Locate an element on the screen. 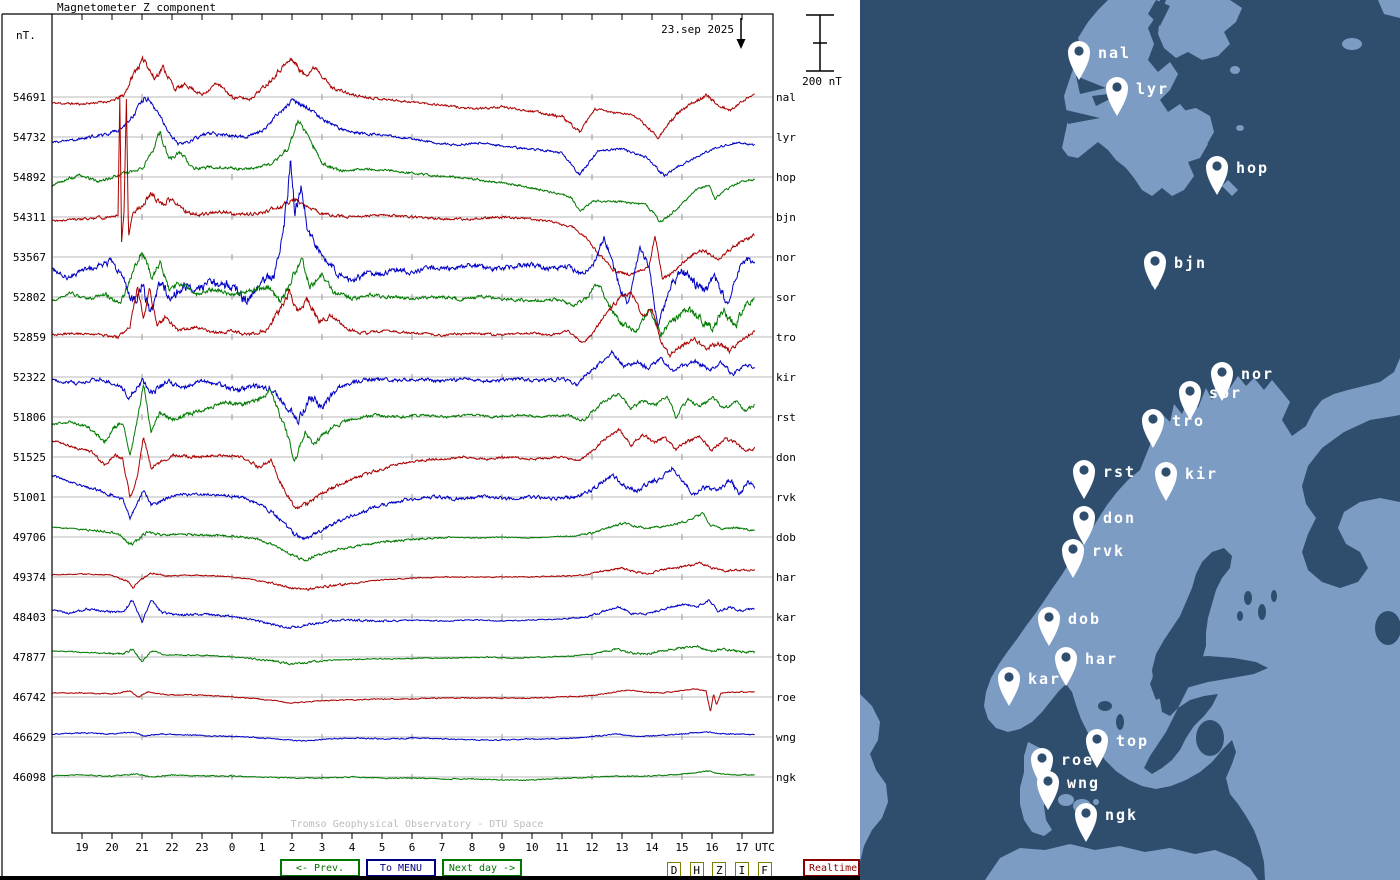  map-pin-bjn: bjn is located at coordinates (1175, 270).